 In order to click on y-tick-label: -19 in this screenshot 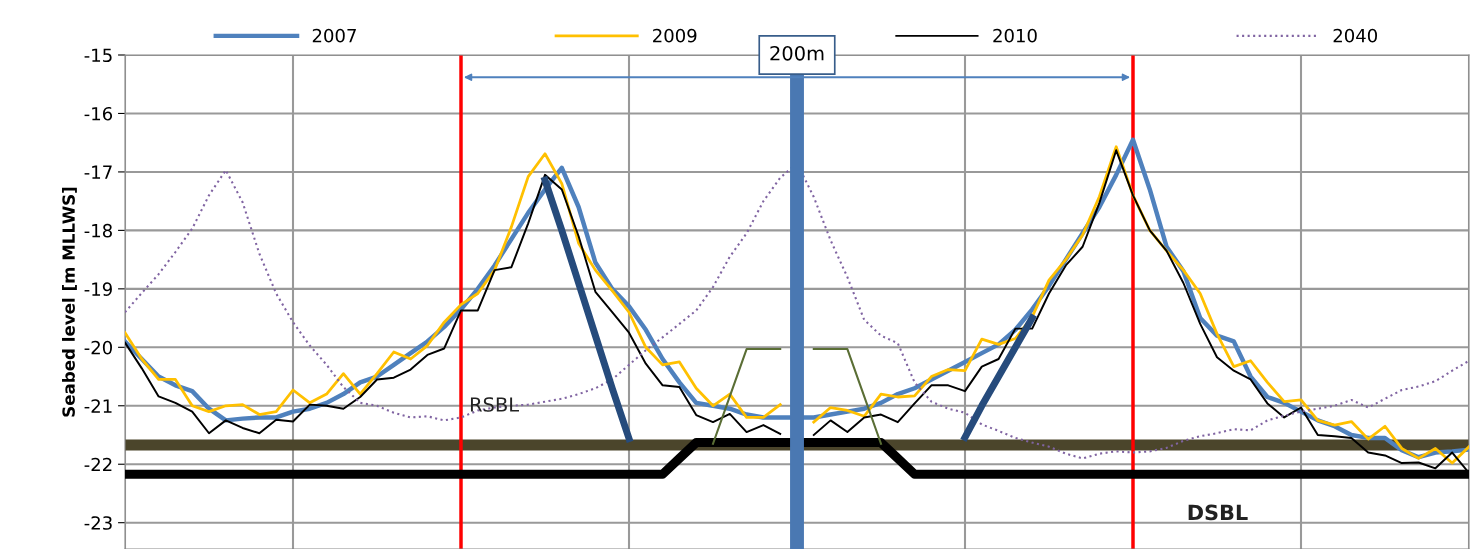, I will do `click(98, 289)`.